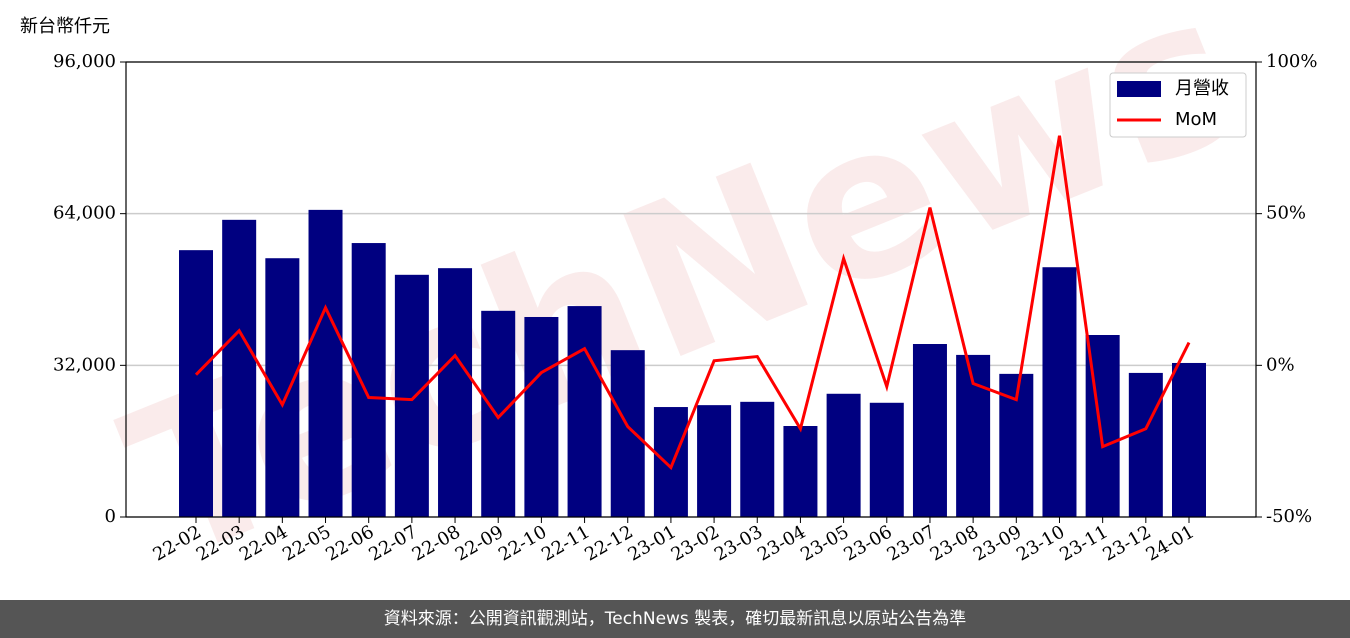 The width and height of the screenshot is (1350, 638). I want to click on legend-label: 月營收, so click(1202, 88).